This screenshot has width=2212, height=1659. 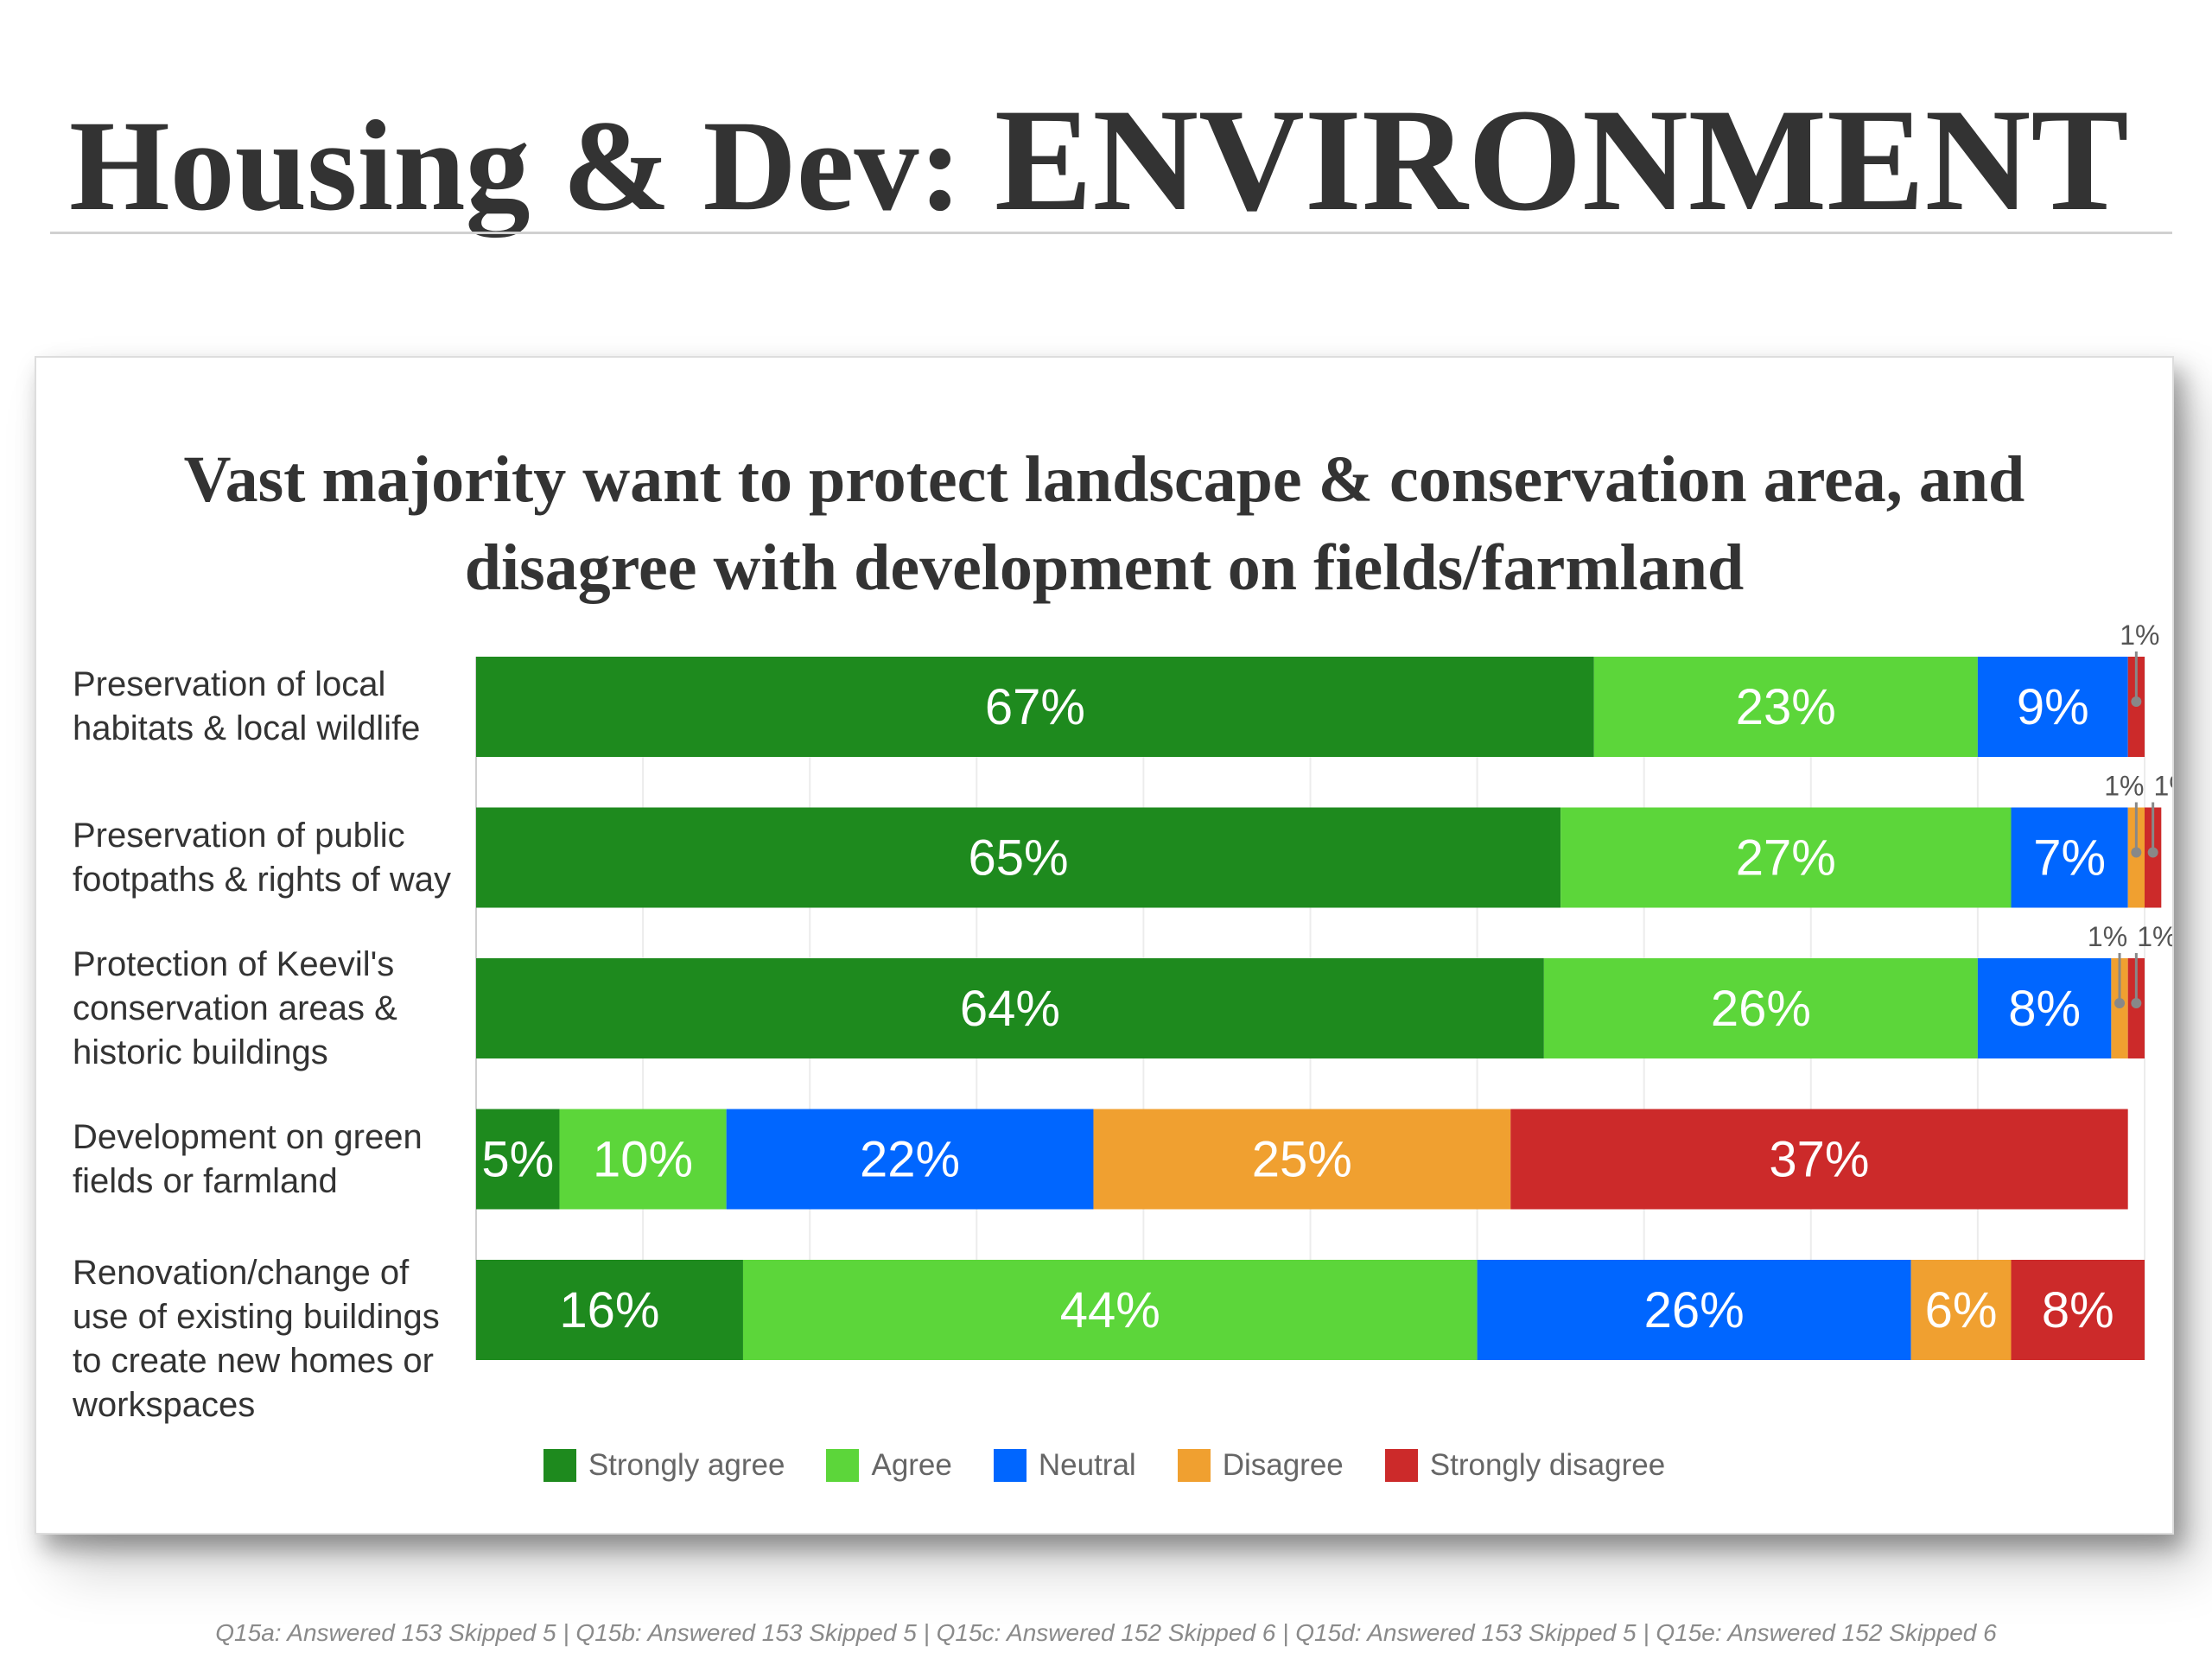 What do you see at coordinates (1547, 1465) in the screenshot?
I see `legend-label: Strongly disagree` at bounding box center [1547, 1465].